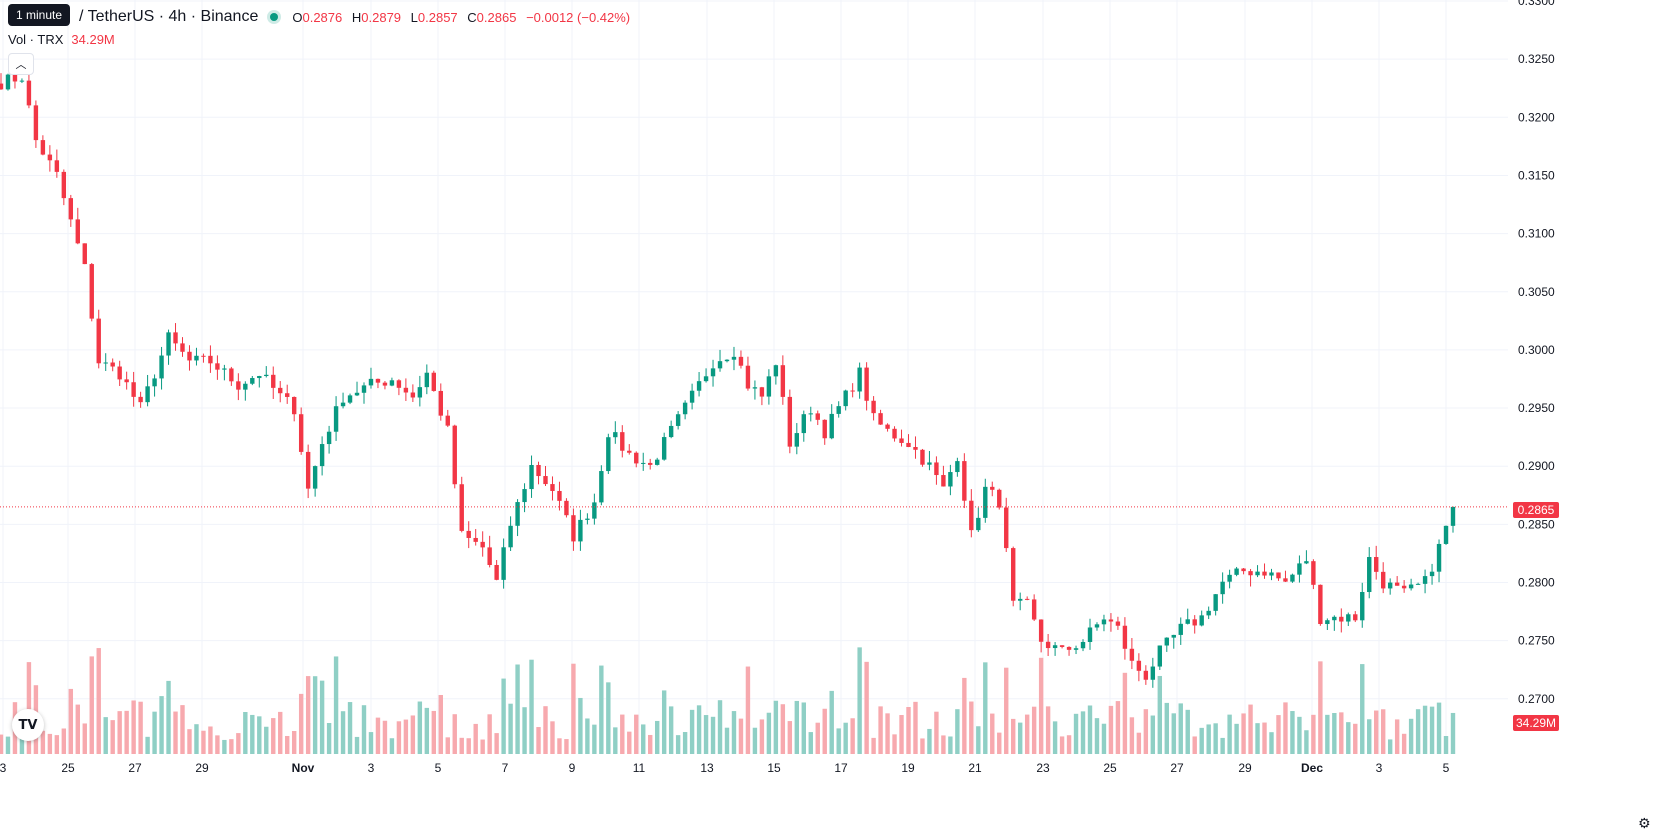 The height and width of the screenshot is (835, 1678). What do you see at coordinates (93, 39) in the screenshot?
I see `volume-value: 34.29M` at bounding box center [93, 39].